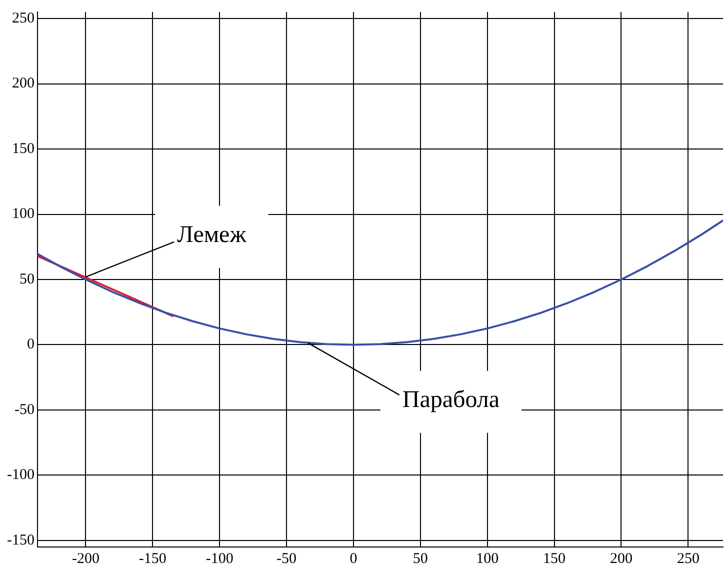  I want to click on y-tick-label: 200, so click(23, 84).